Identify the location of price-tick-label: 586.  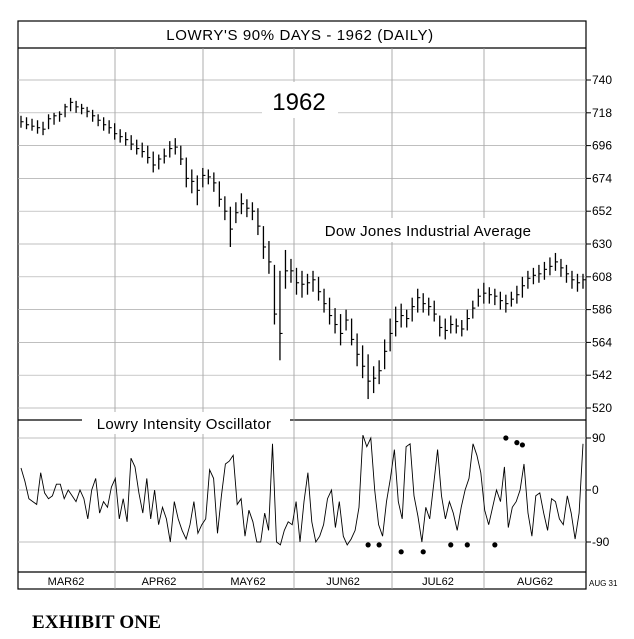
(602, 310).